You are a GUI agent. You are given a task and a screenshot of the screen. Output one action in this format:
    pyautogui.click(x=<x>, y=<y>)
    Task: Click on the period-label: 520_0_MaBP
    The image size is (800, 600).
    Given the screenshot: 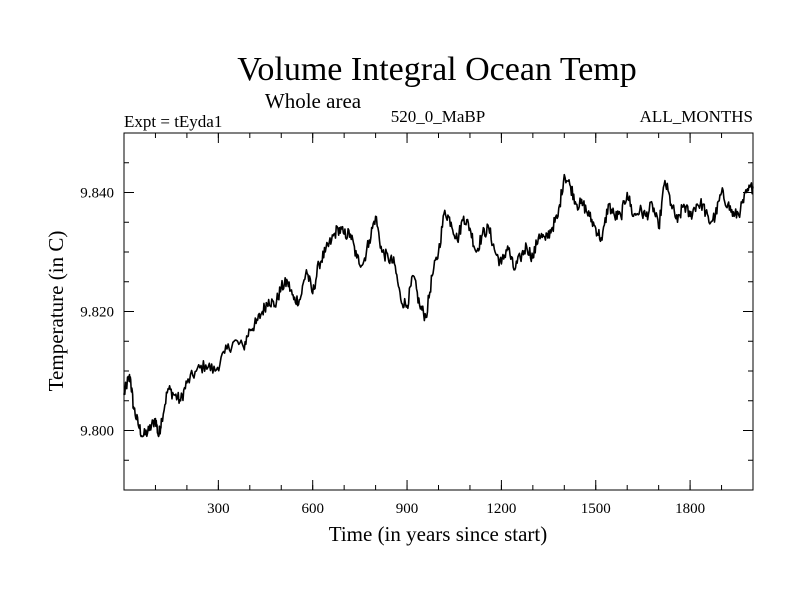 What is the action you would take?
    pyautogui.click(x=438, y=116)
    